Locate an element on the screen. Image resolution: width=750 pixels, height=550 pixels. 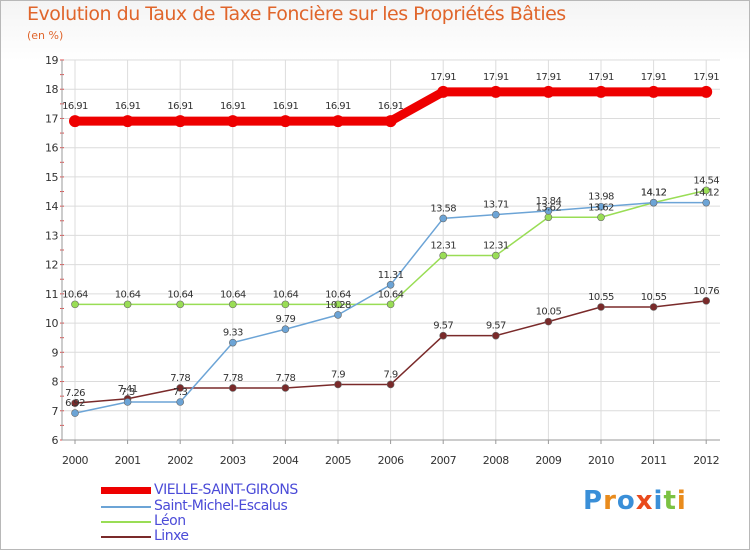
legend-label: Léon is located at coordinates (170, 521).